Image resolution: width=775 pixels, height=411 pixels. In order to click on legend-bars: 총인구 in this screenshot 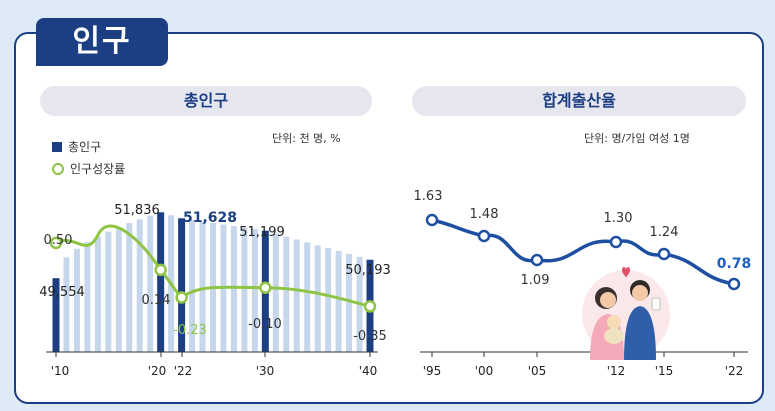, I will do `click(76, 146)`.